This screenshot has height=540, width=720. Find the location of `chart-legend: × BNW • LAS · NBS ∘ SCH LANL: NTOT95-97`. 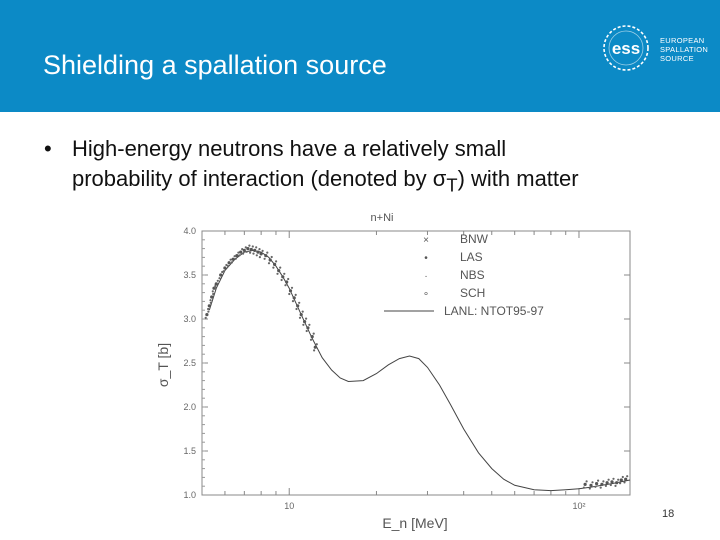

chart-legend: × BNW • LAS · NBS ∘ SCH LANL: NTOT95-97 is located at coordinates (464, 275).